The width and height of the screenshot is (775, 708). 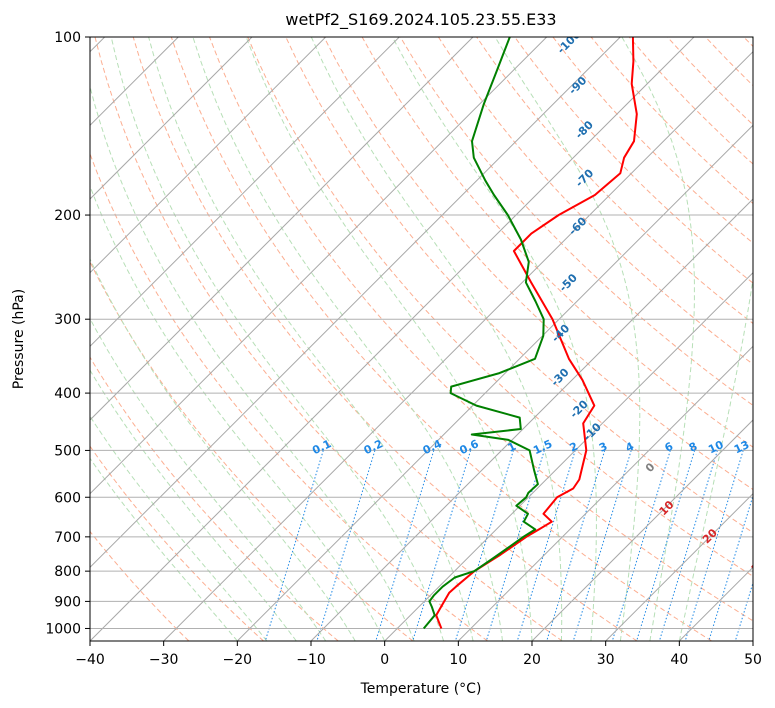 I want to click on mixing-ratio-label: 1.5, so click(x=542, y=447).